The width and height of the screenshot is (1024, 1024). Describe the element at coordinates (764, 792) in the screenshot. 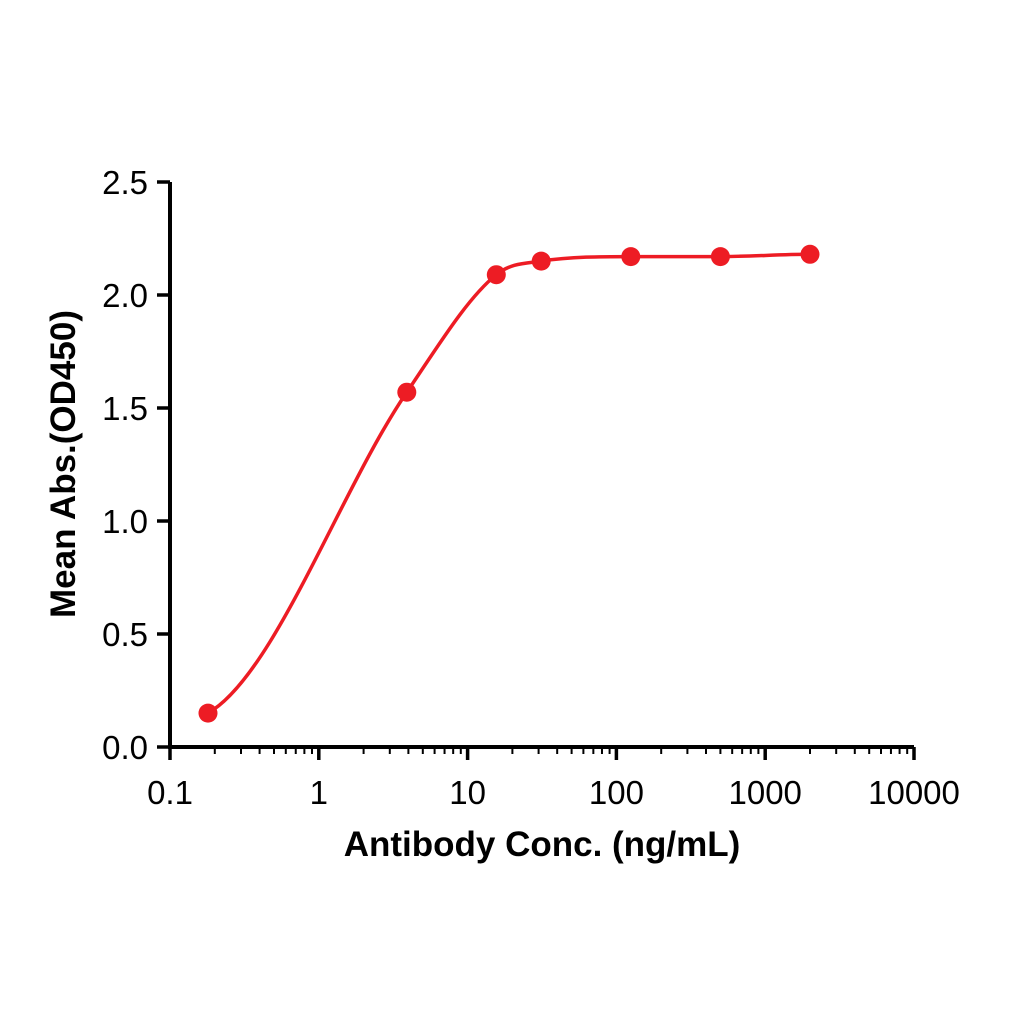

I see `x-tick-label: 1000` at that location.